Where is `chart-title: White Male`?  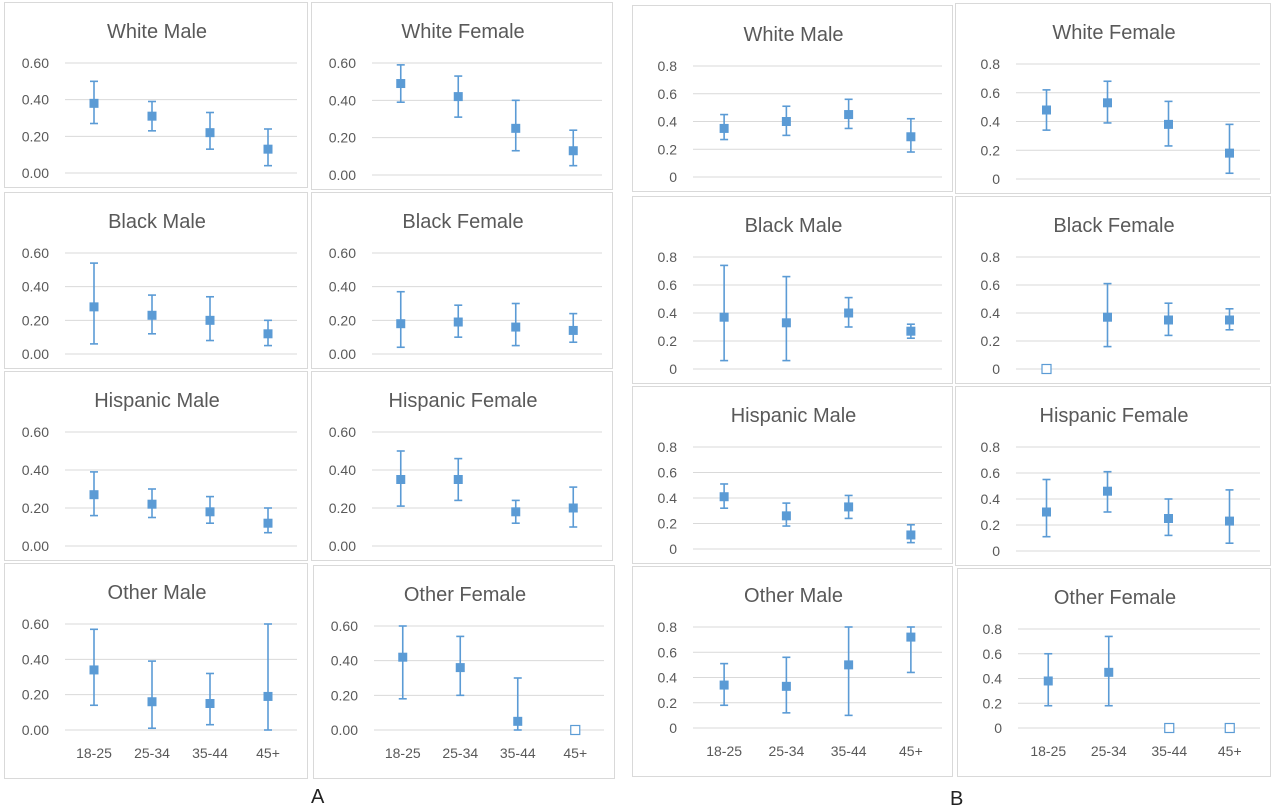
chart-title: White Male is located at coordinates (793, 35).